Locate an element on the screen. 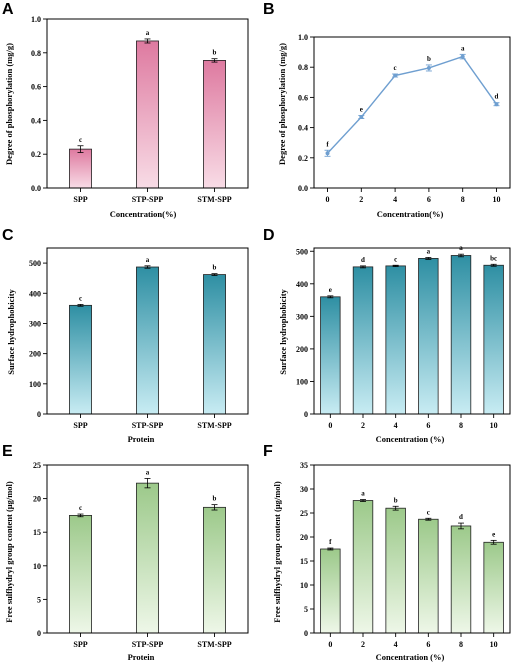  y-tick-label: 300 is located at coordinates (302, 316).